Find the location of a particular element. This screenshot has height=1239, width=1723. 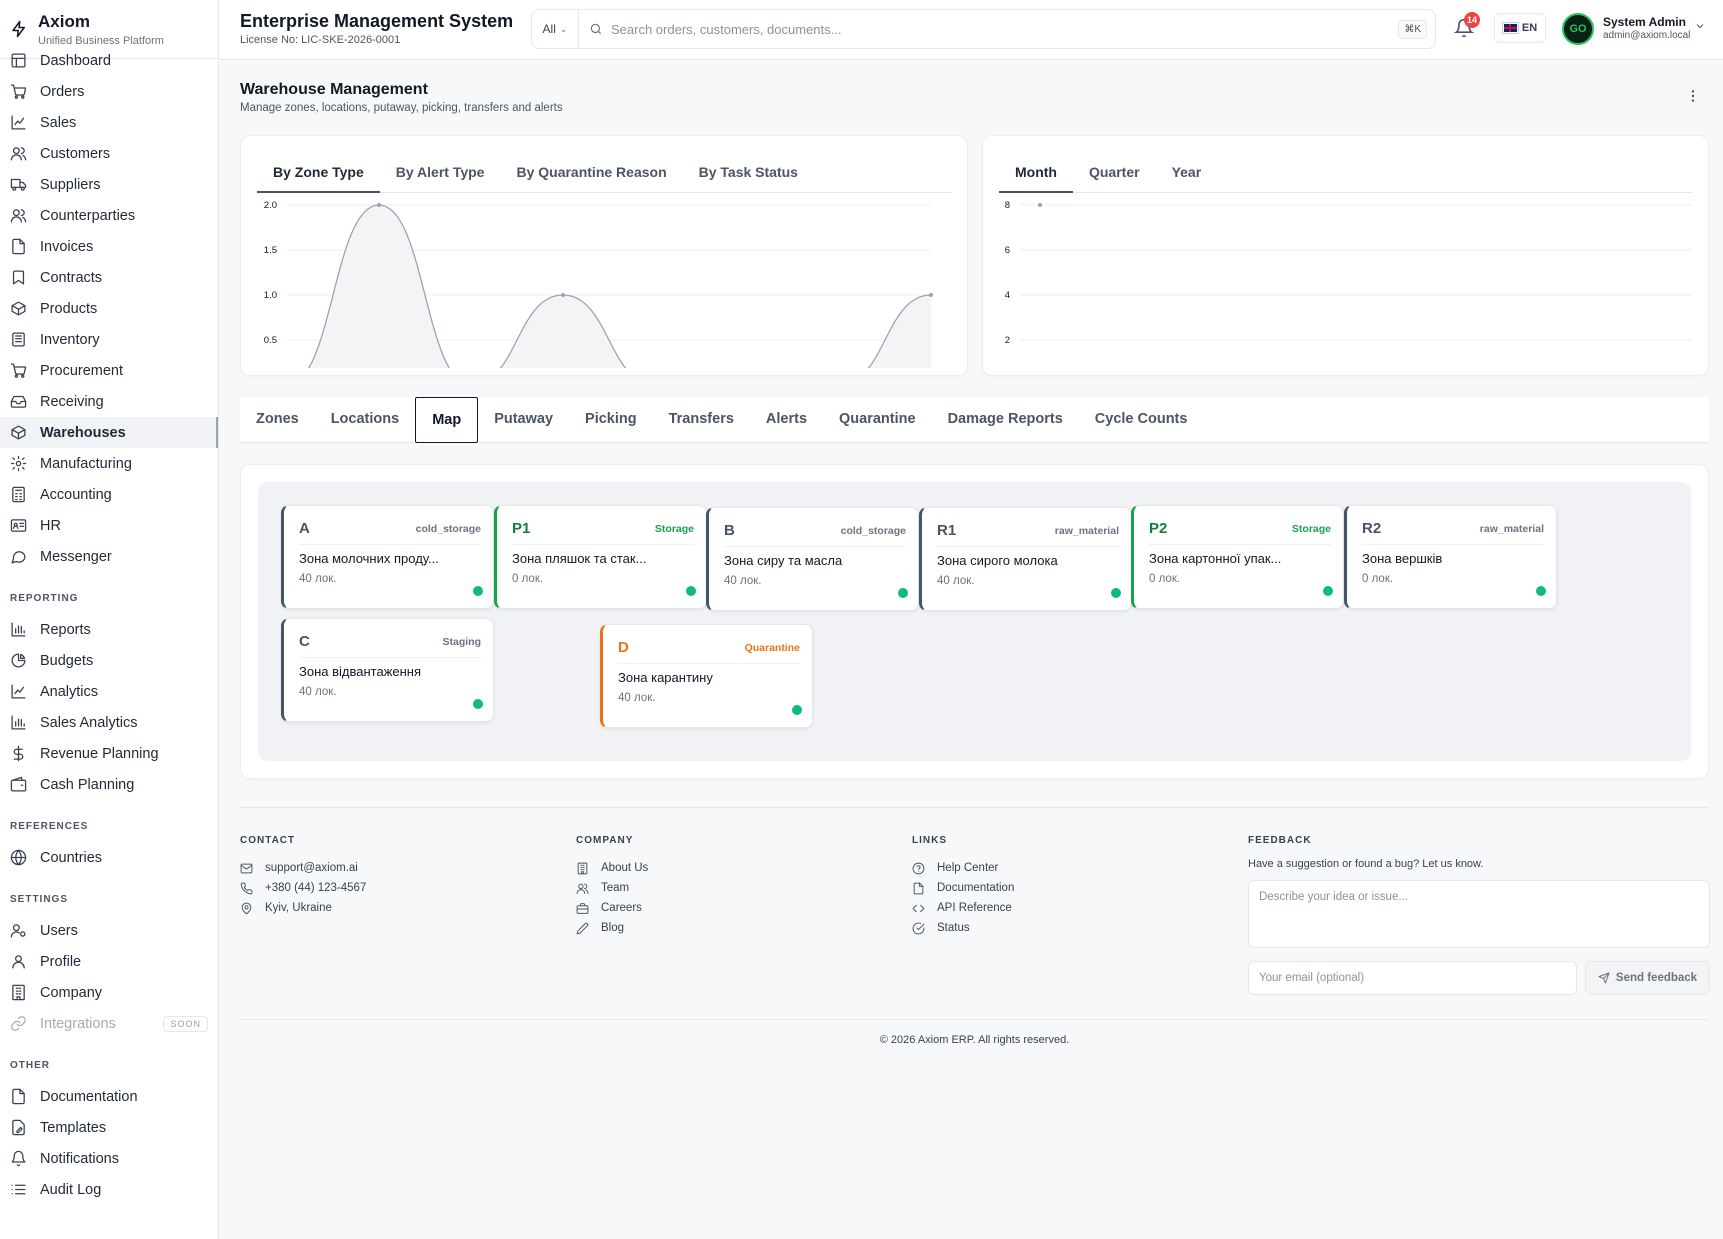

tab-map: Map is located at coordinates (447, 420).